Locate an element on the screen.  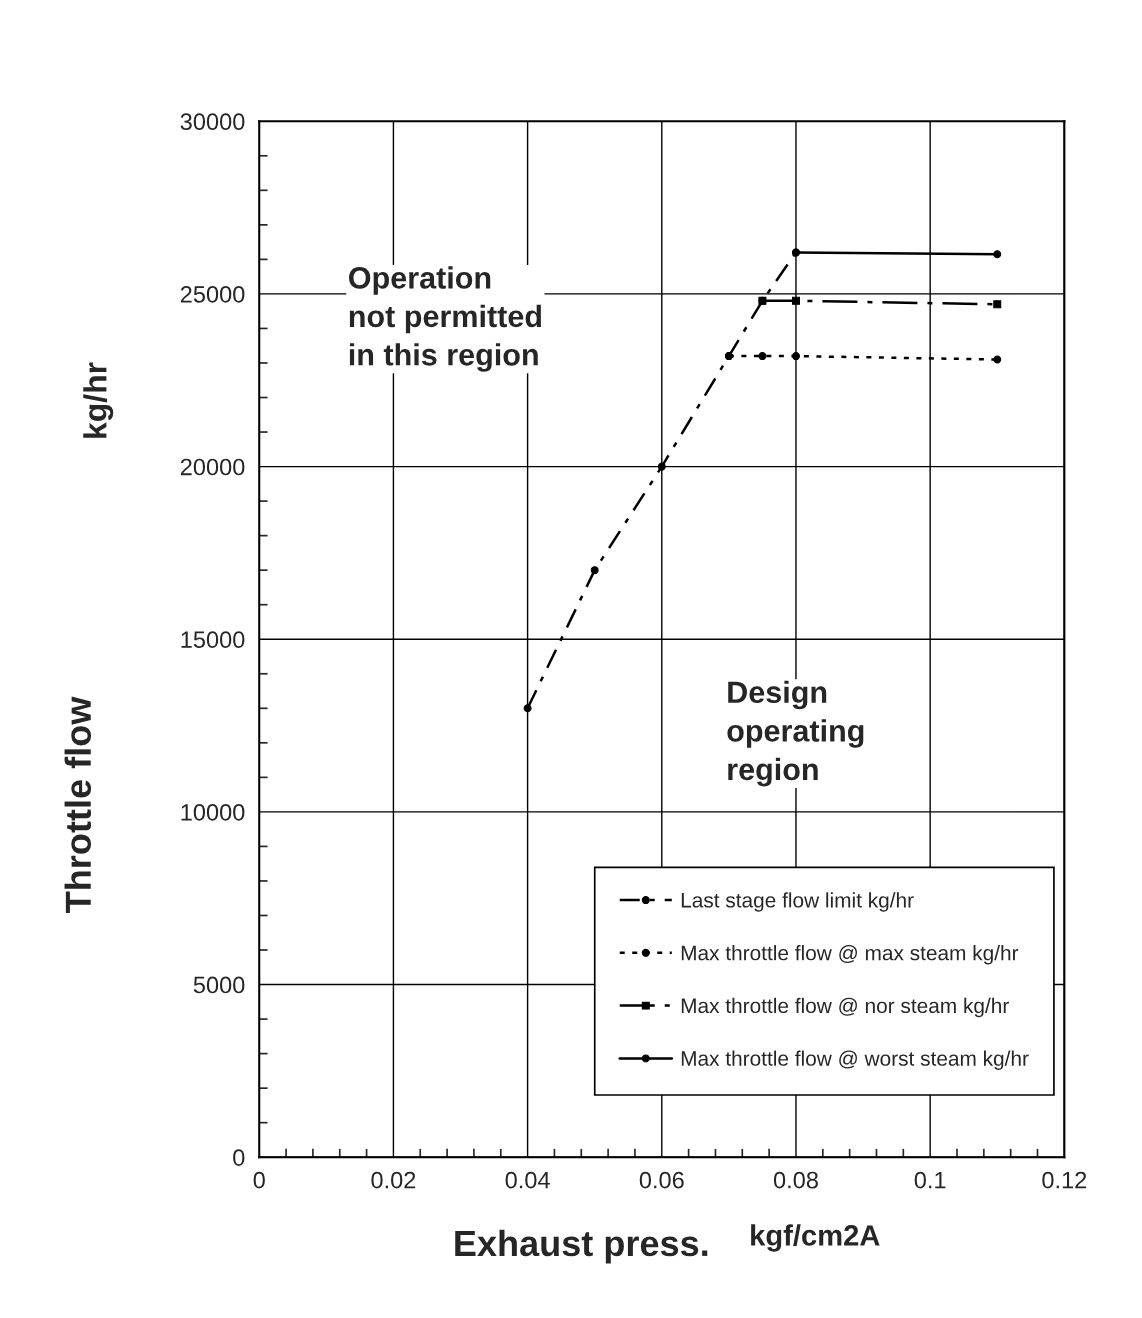
text: kg/hr is located at coordinates (98, 400).